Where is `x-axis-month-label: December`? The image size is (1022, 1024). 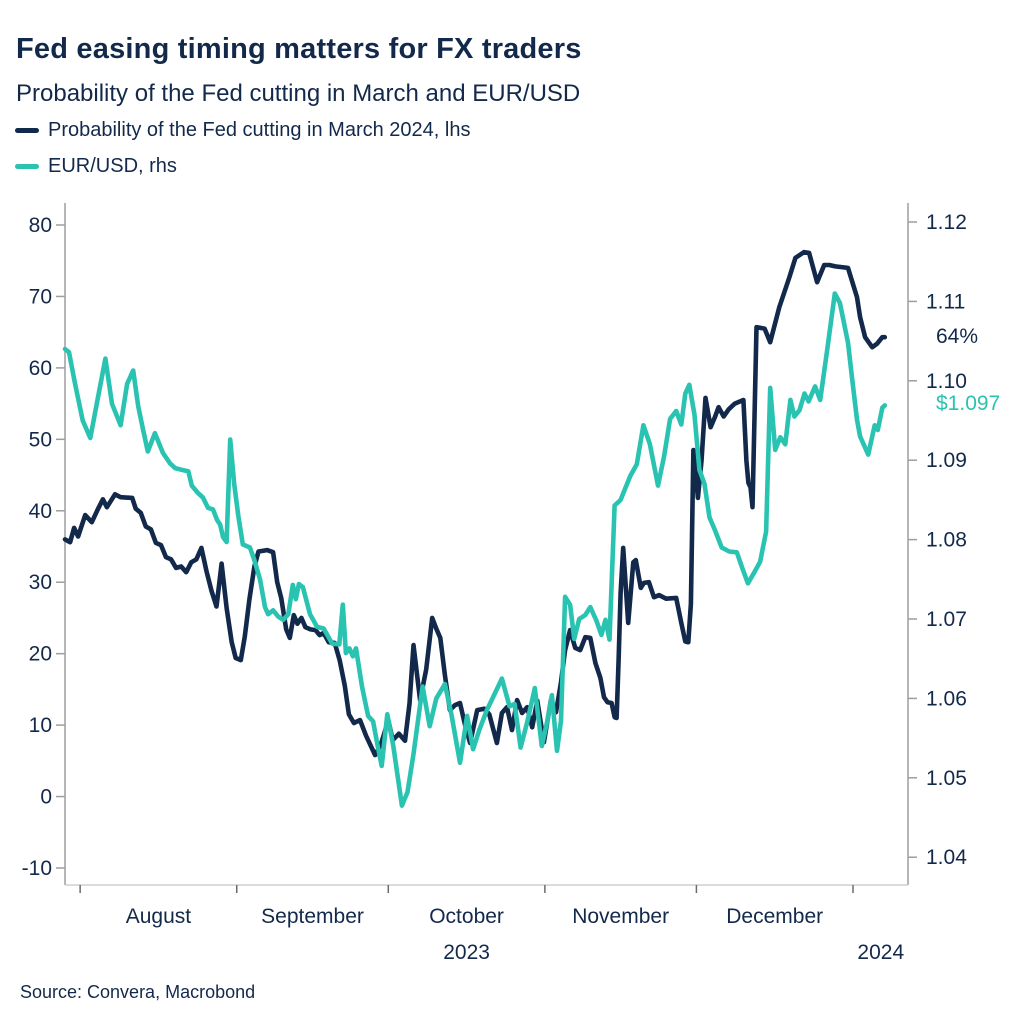
x-axis-month-label: December is located at coordinates (774, 916).